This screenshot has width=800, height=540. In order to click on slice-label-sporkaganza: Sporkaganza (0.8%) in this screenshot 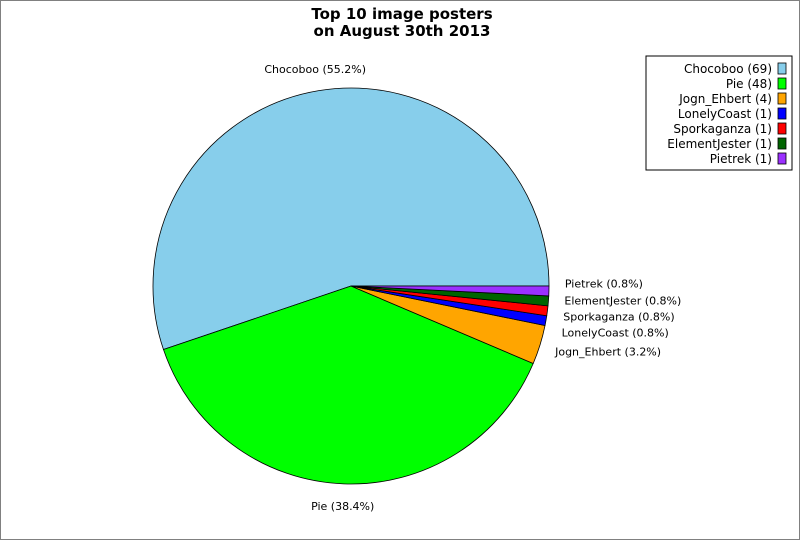, I will do `click(618, 317)`.